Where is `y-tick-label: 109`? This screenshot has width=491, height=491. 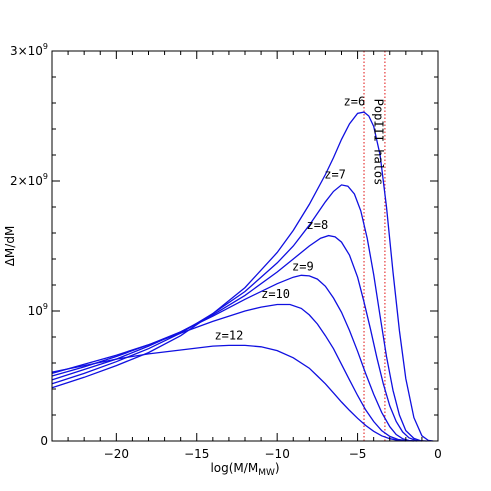
y-tick-label: 109 is located at coordinates (38, 310).